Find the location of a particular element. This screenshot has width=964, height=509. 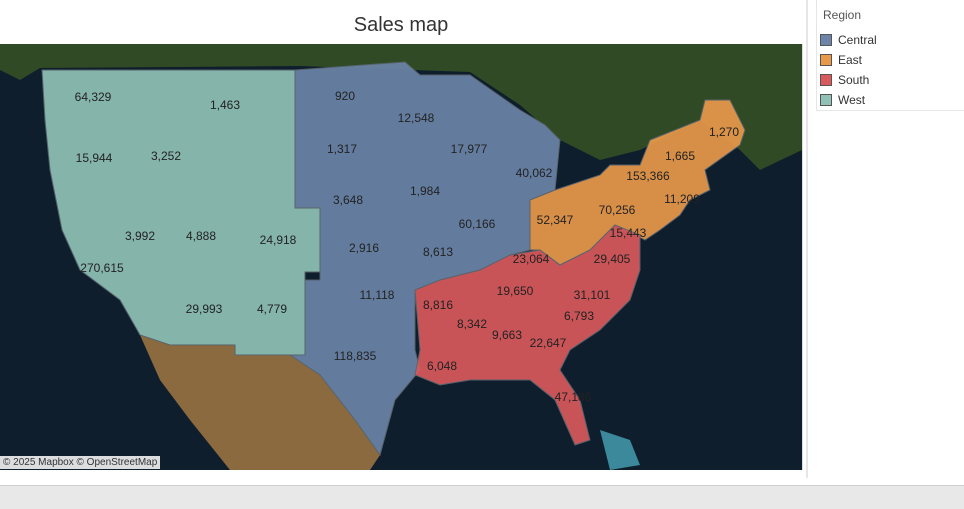

title: Sales map is located at coordinates (401, 25).